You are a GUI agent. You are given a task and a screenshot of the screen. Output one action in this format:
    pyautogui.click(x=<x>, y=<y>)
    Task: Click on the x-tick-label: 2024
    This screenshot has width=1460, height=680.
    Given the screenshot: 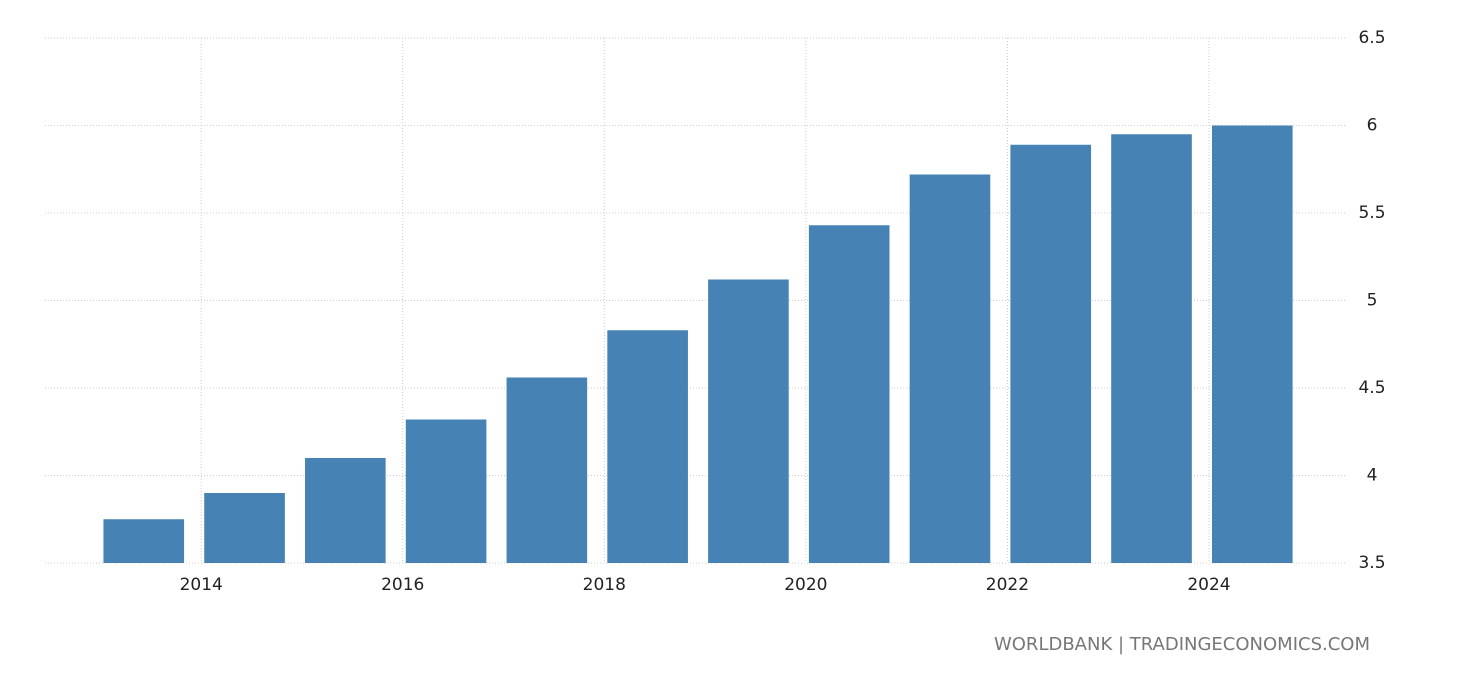 What is the action you would take?
    pyautogui.click(x=1208, y=585)
    